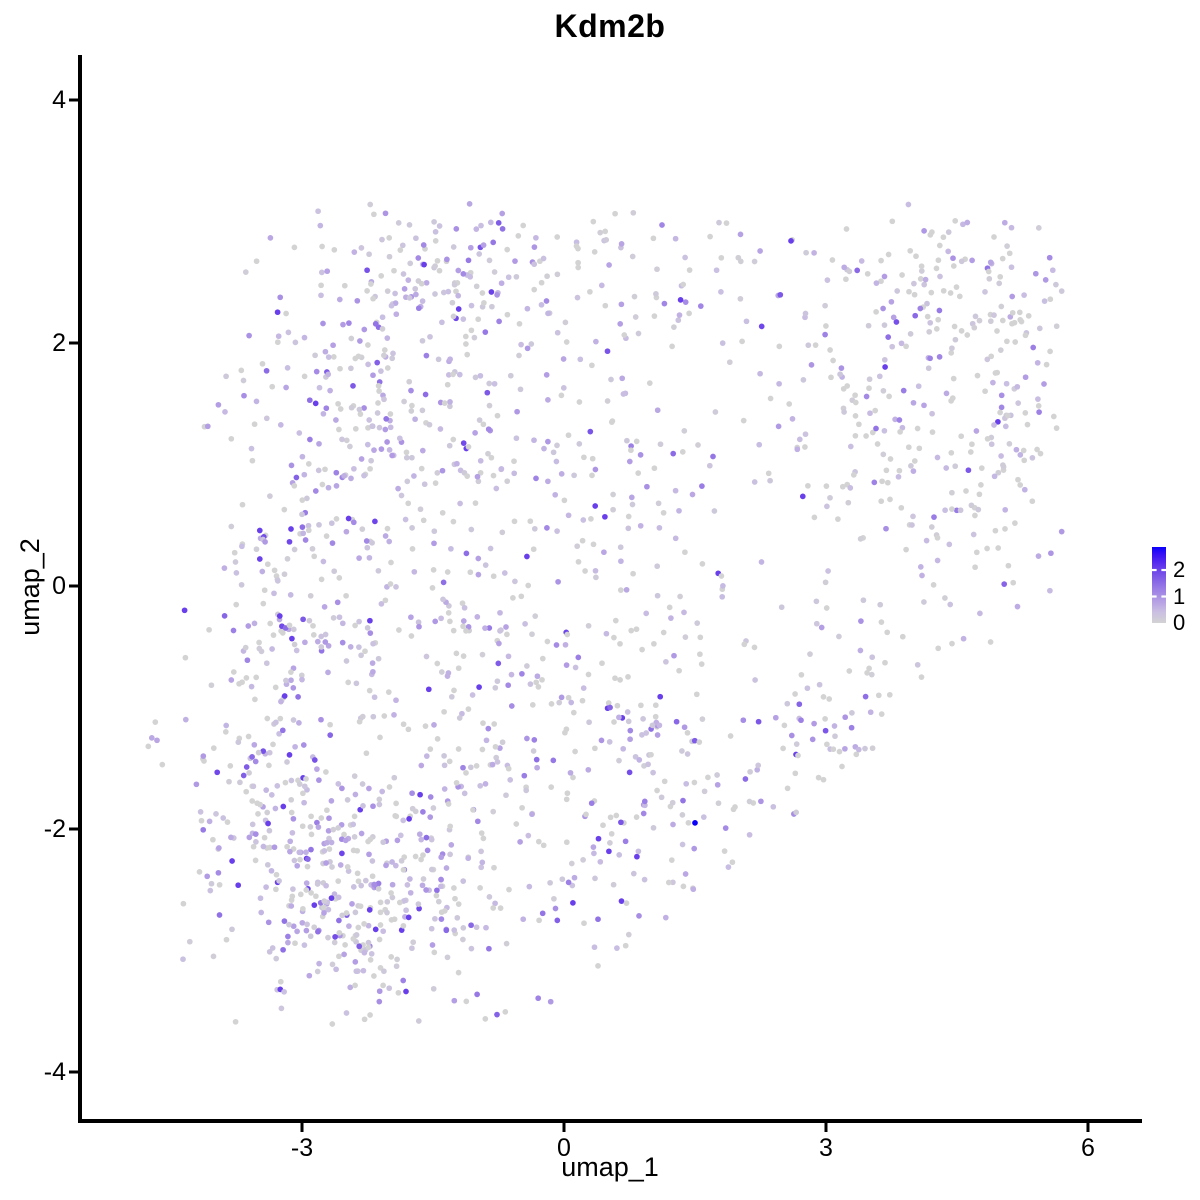 Image resolution: width=1200 pixels, height=1200 pixels. What do you see at coordinates (59, 100) in the screenshot?
I see `y-tick-label: 4` at bounding box center [59, 100].